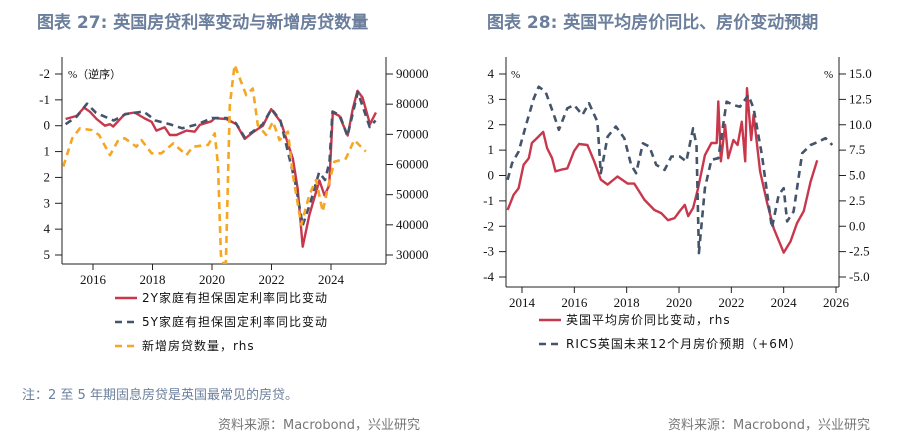 Image resolution: width=914 pixels, height=437 pixels. What do you see at coordinates (515, 75) in the screenshot?
I see `right-chart-left-unit: %` at bounding box center [515, 75].